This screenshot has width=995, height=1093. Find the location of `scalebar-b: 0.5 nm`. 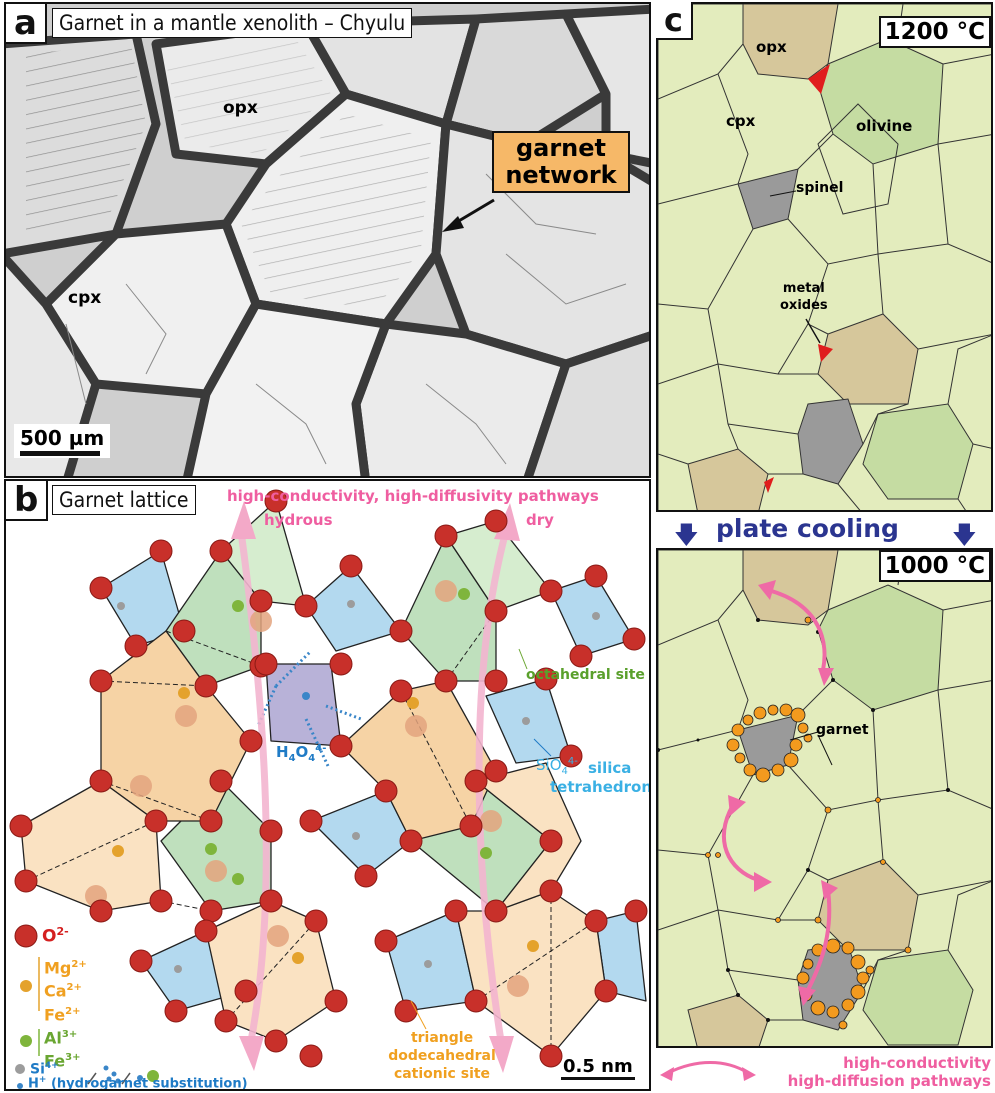

scalebar-b: 0.5 nm is located at coordinates (598, 1068).